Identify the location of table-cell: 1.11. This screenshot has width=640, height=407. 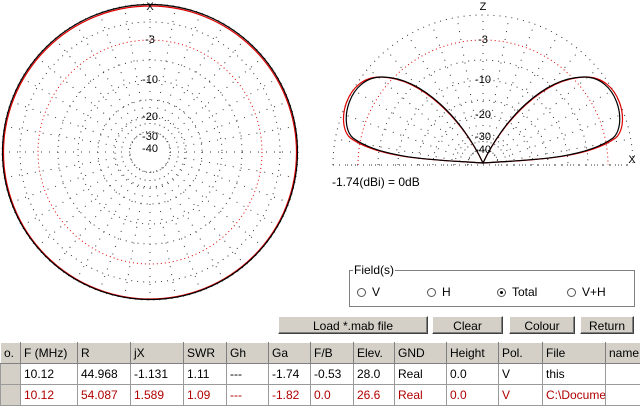
(205, 374).